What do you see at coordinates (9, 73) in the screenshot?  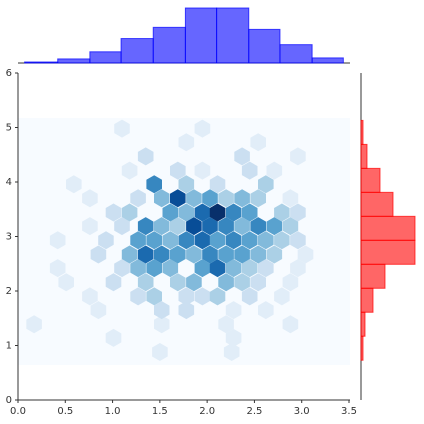 I see `y-tick-label: 6` at bounding box center [9, 73].